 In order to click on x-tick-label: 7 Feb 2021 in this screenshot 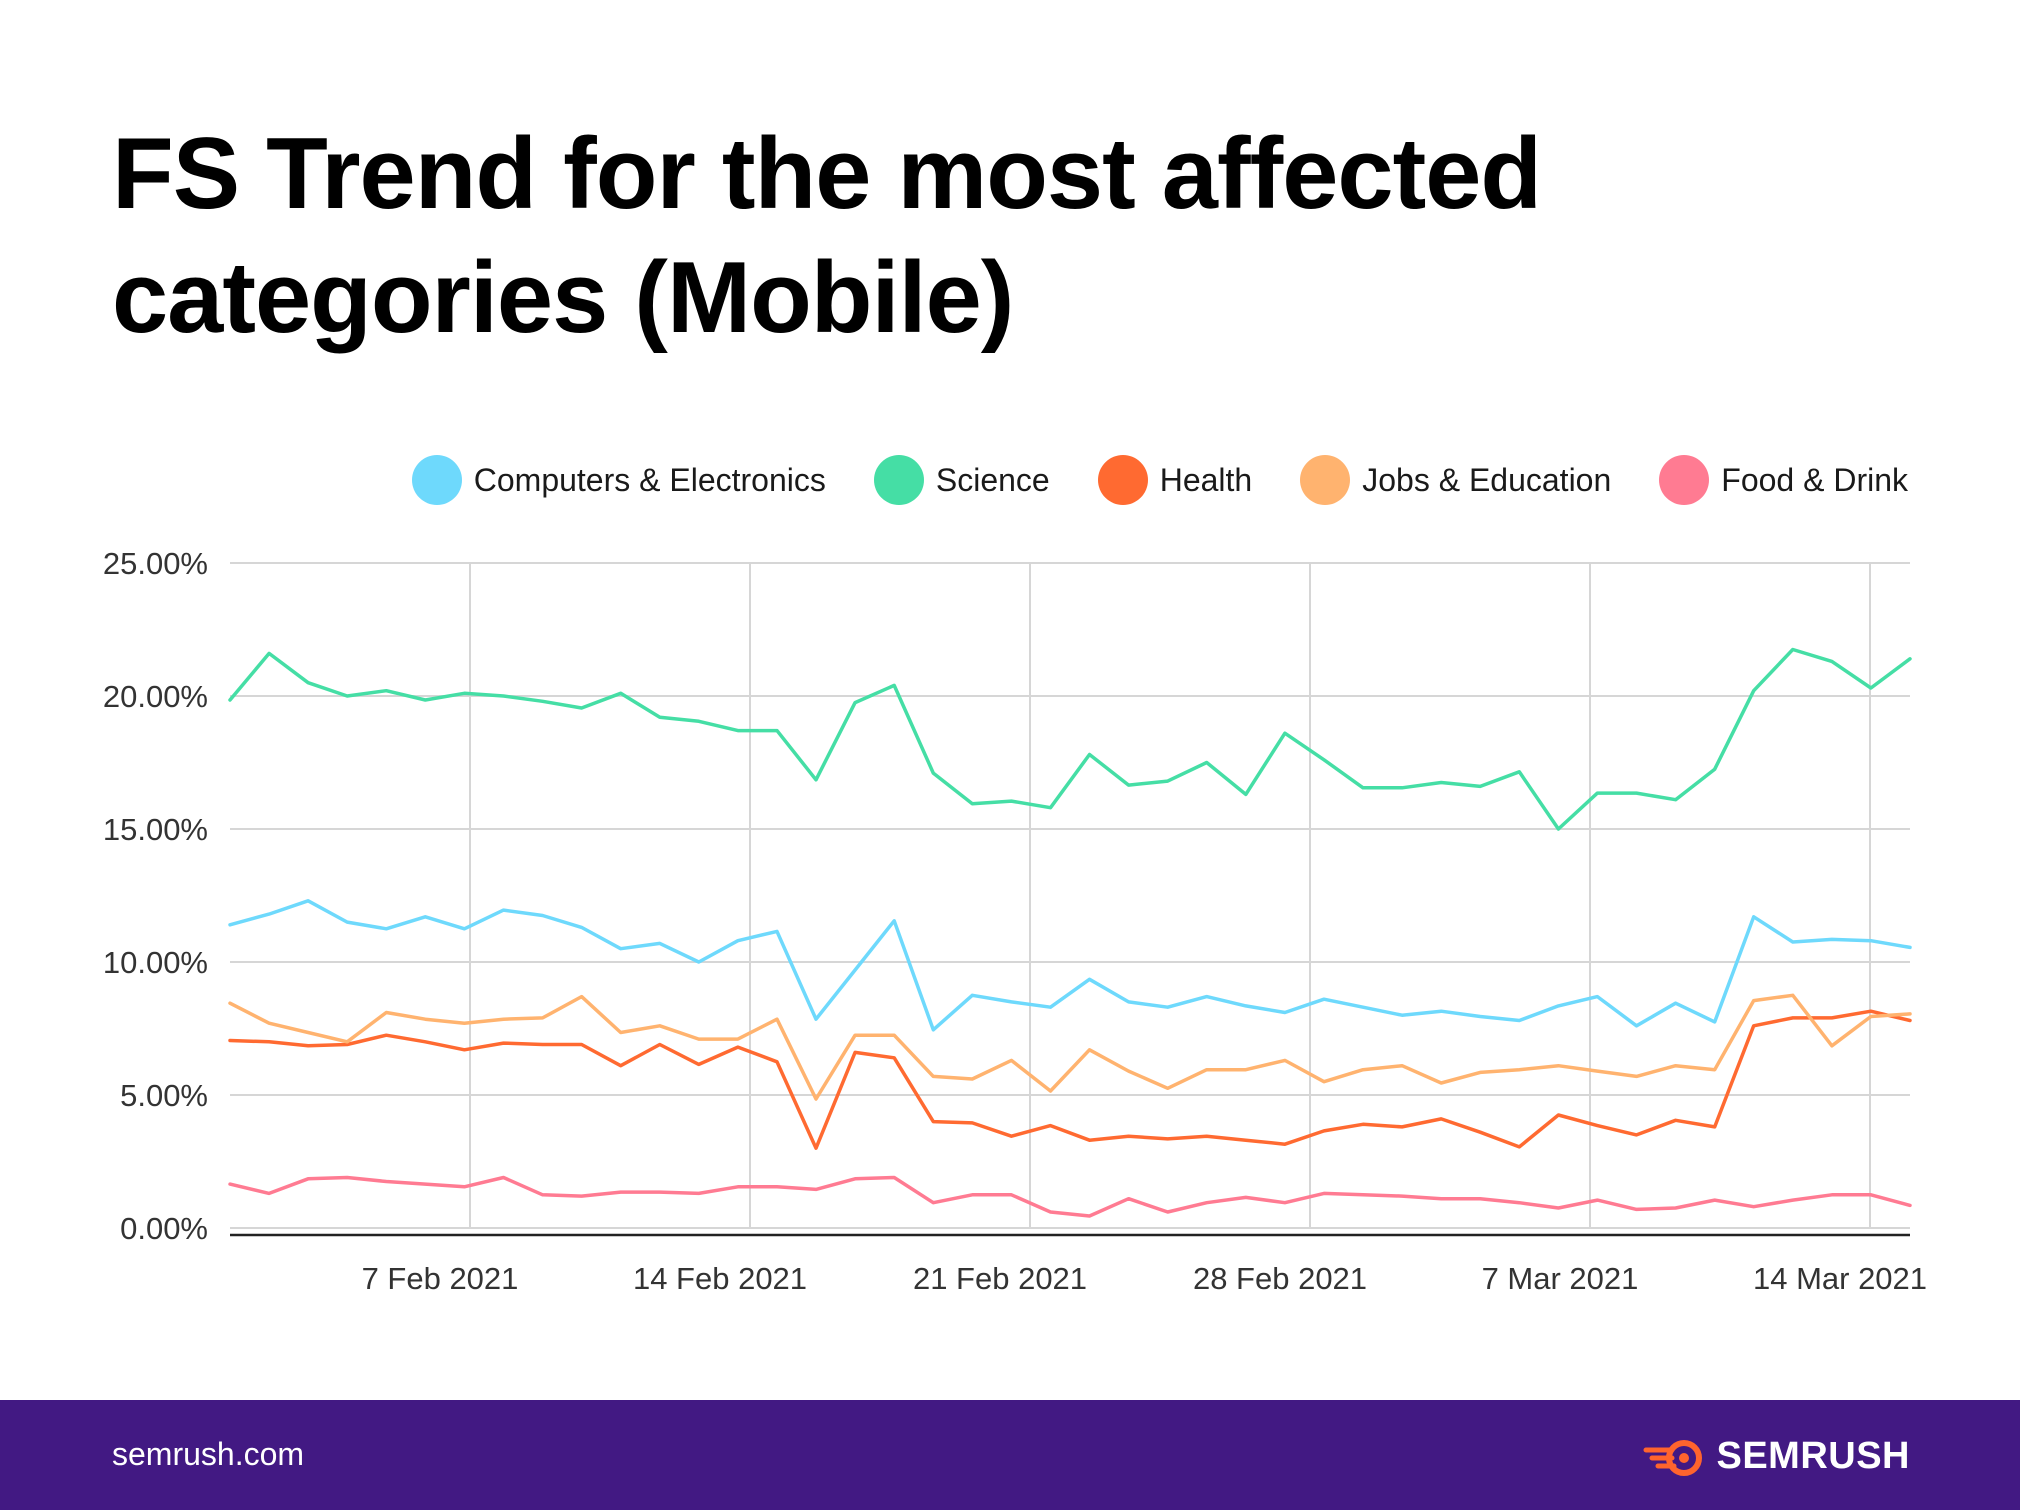, I will do `click(440, 1278)`.